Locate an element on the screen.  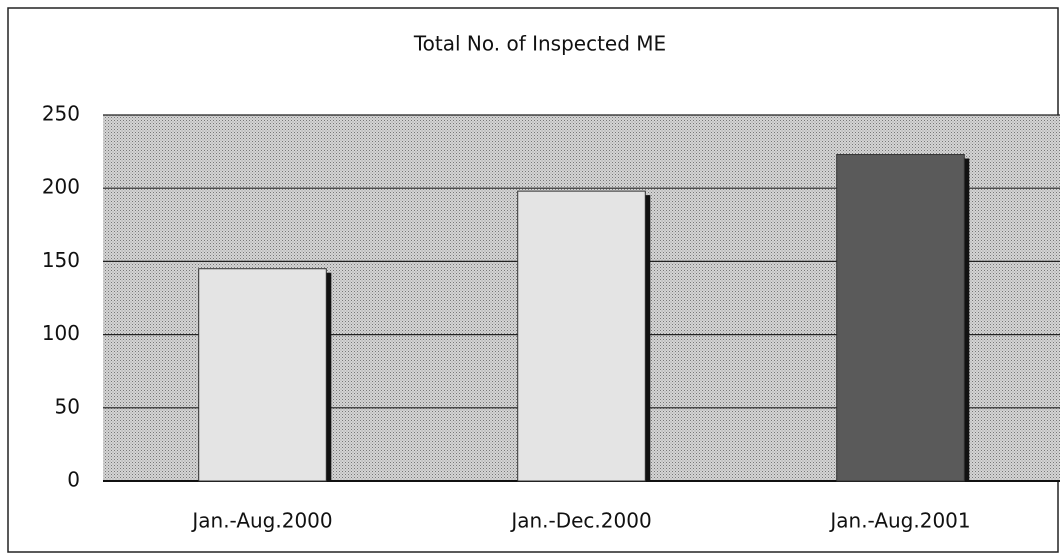
x-tick-label: Jan.-Aug.2000 is located at coordinates (261, 521).